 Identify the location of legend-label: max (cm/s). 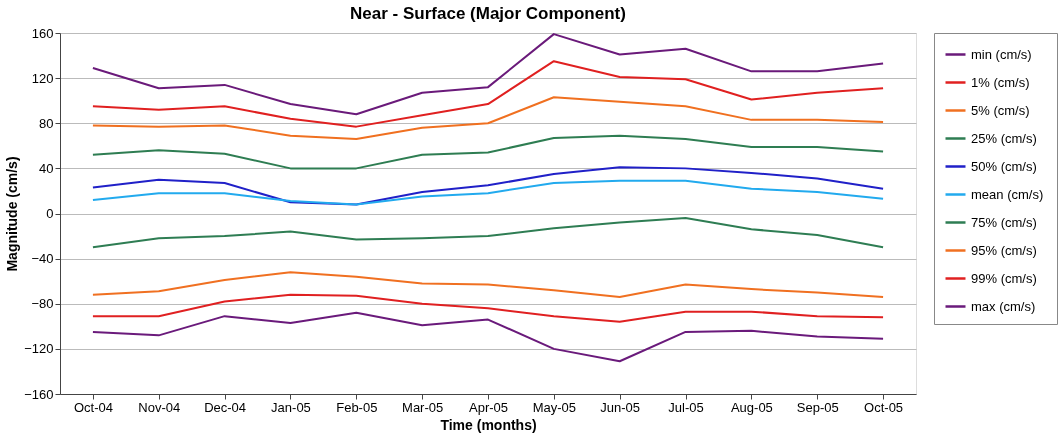
(1003, 306).